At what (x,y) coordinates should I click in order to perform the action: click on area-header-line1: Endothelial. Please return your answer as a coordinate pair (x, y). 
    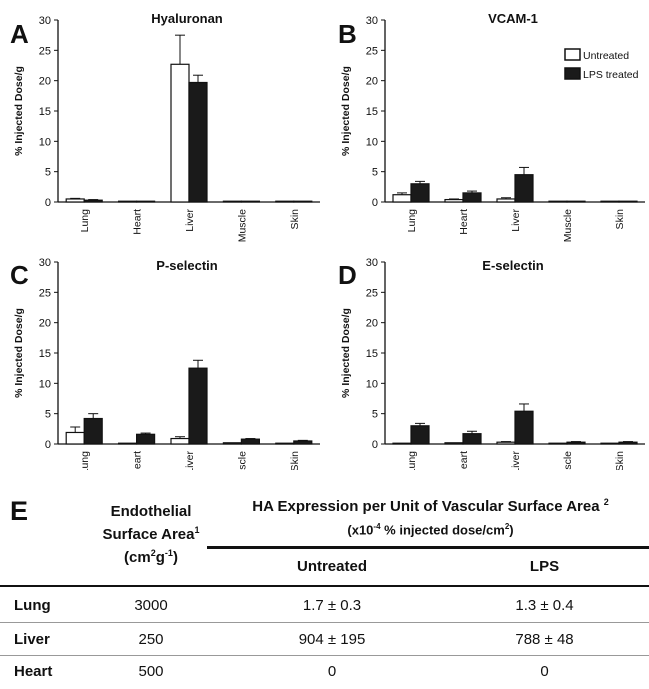
    Looking at the image, I should click on (151, 511).